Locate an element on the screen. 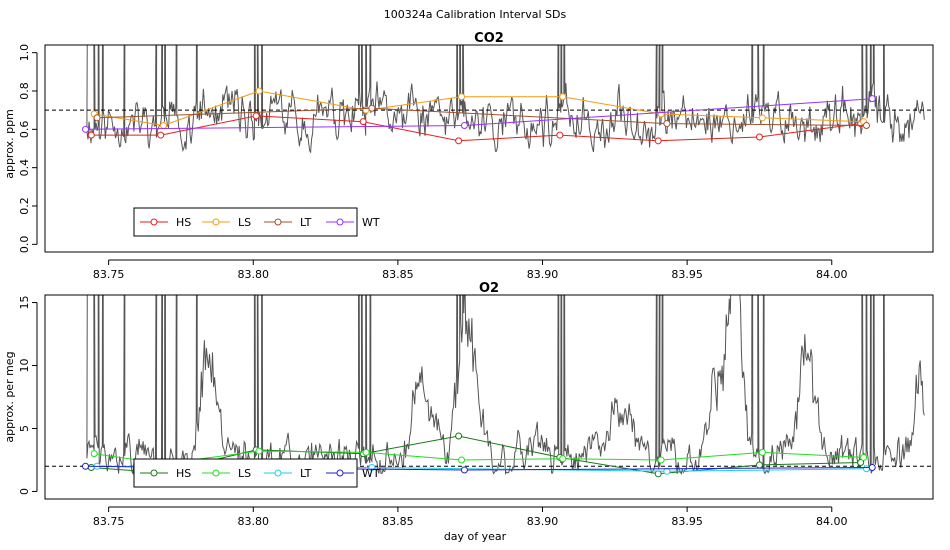 This screenshot has height=550, width=950. x-axis-label: day of year is located at coordinates (475, 536).